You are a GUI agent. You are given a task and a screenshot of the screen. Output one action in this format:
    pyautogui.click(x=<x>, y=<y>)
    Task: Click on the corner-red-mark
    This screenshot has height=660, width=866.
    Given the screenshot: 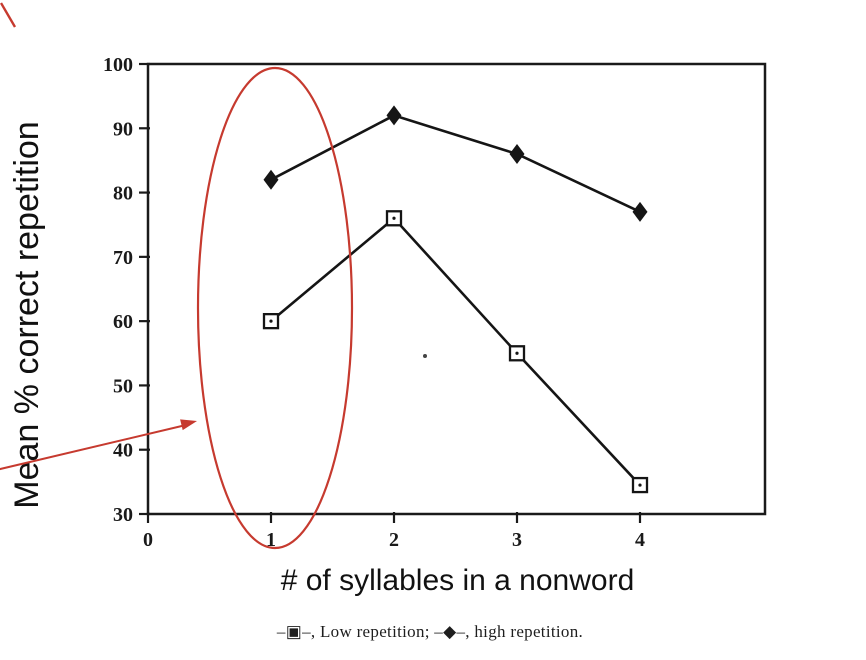 What is the action you would take?
    pyautogui.click(x=8, y=15)
    